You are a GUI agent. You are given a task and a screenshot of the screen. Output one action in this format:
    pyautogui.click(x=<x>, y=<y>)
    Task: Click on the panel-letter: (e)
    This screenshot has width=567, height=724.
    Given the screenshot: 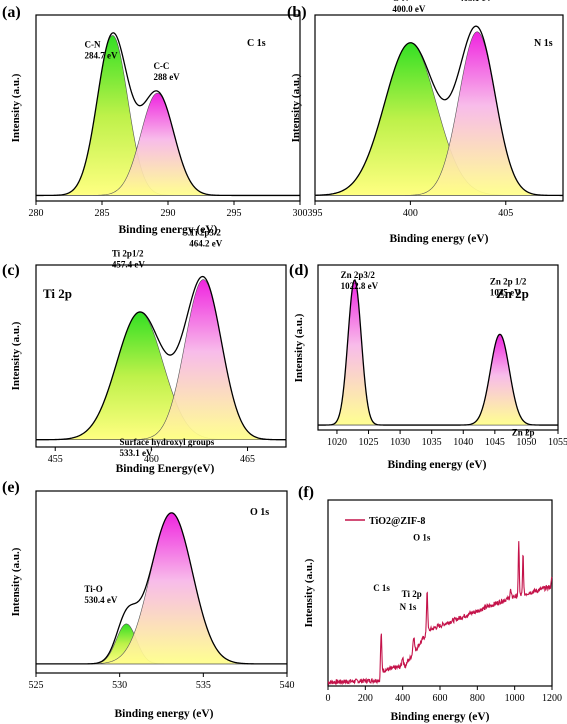 What is the action you would take?
    pyautogui.click(x=11, y=487)
    